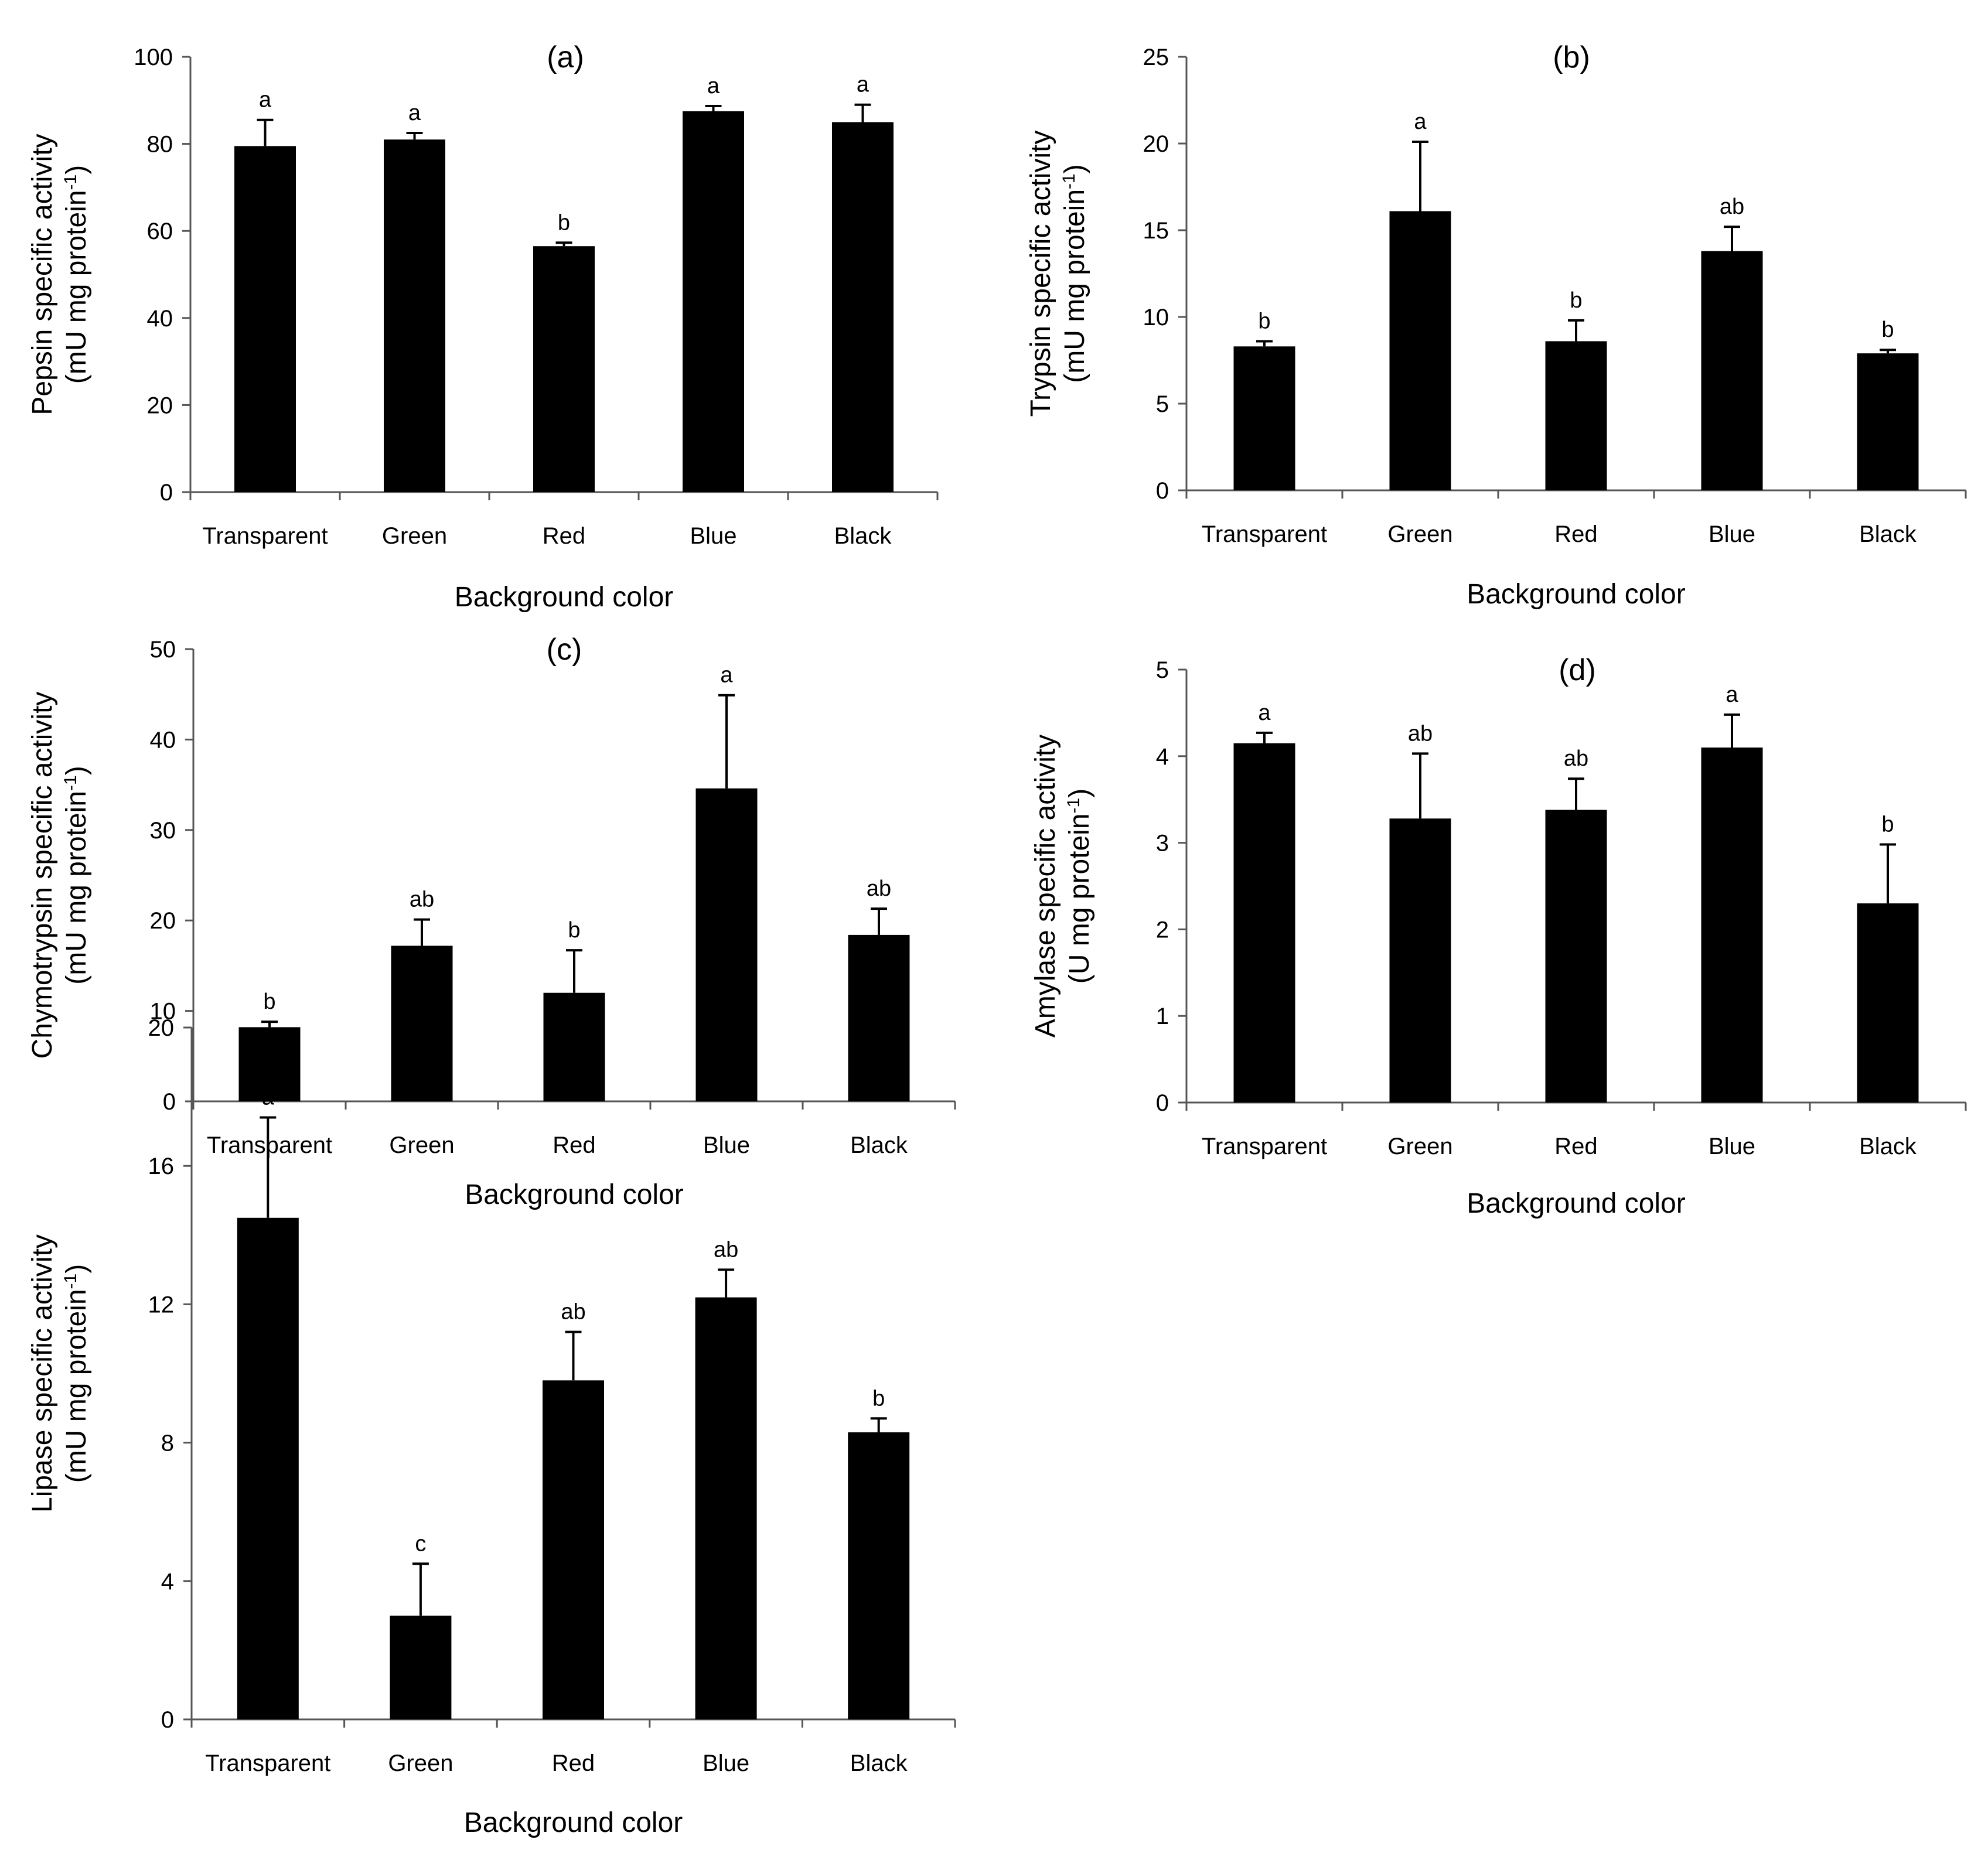 The image size is (1988, 1860). Describe the element at coordinates (1162, 670) in the screenshot. I see `y-tick-label: 5` at that location.